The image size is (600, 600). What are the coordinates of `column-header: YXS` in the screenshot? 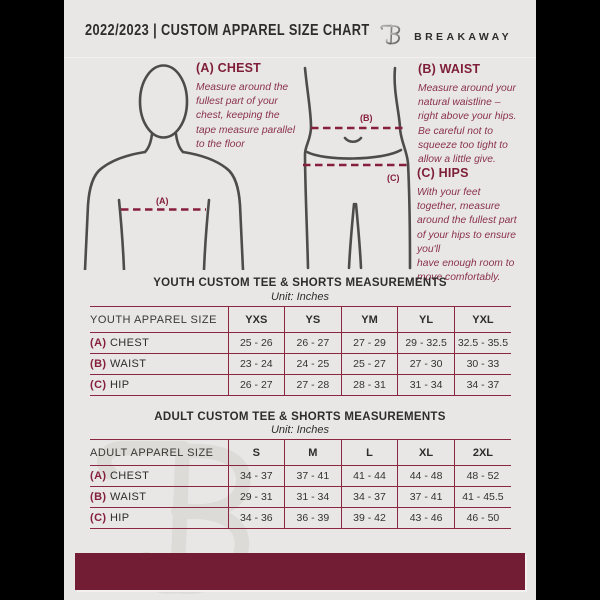 It's located at (256, 319).